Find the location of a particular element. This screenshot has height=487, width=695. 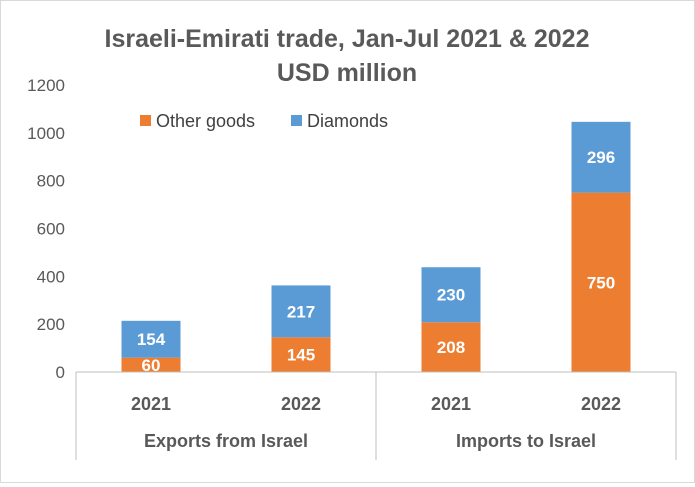

legend-label-other-goods: Other goods is located at coordinates (205, 121).